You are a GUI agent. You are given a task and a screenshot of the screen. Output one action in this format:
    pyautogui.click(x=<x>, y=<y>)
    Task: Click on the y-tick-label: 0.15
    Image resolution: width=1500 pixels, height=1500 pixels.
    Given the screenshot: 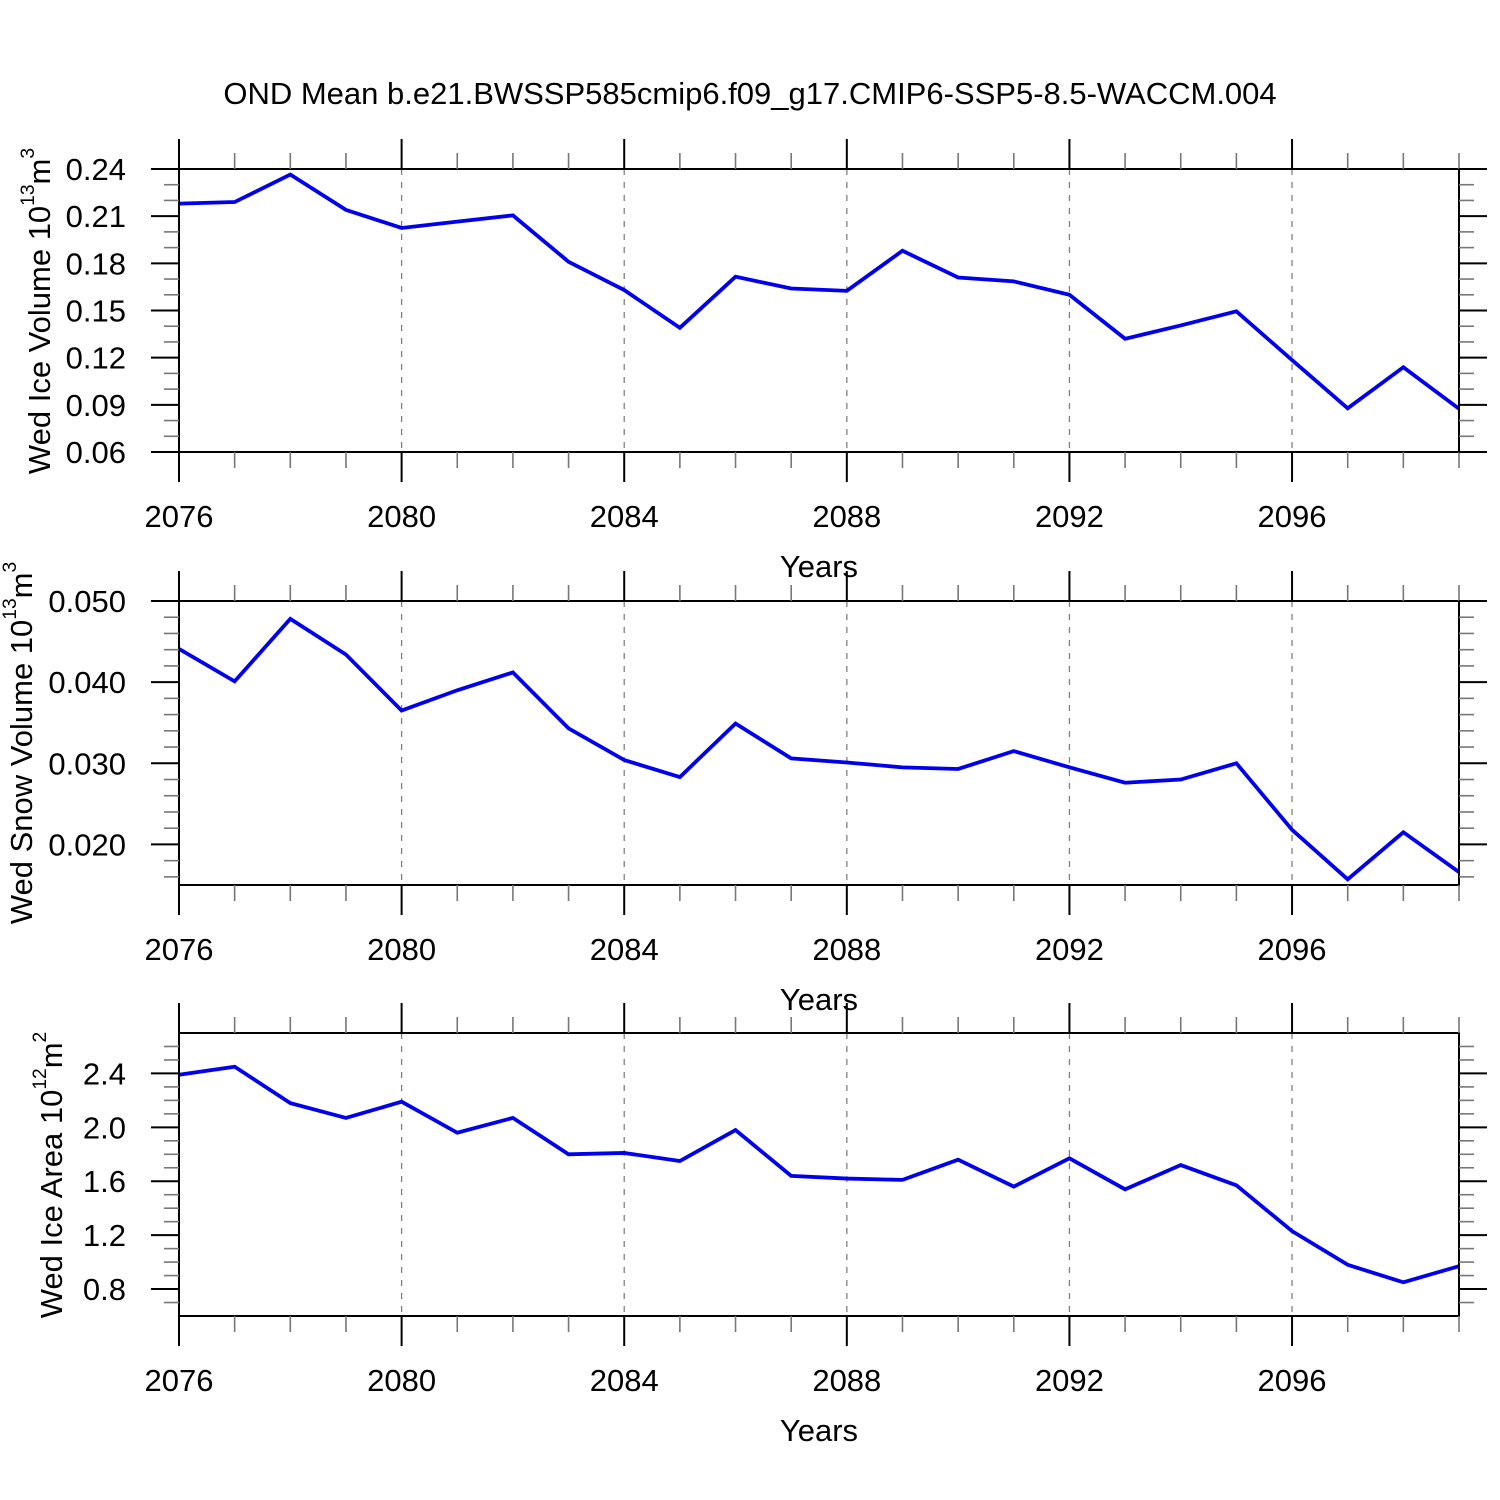 What is the action you would take?
    pyautogui.click(x=96, y=311)
    